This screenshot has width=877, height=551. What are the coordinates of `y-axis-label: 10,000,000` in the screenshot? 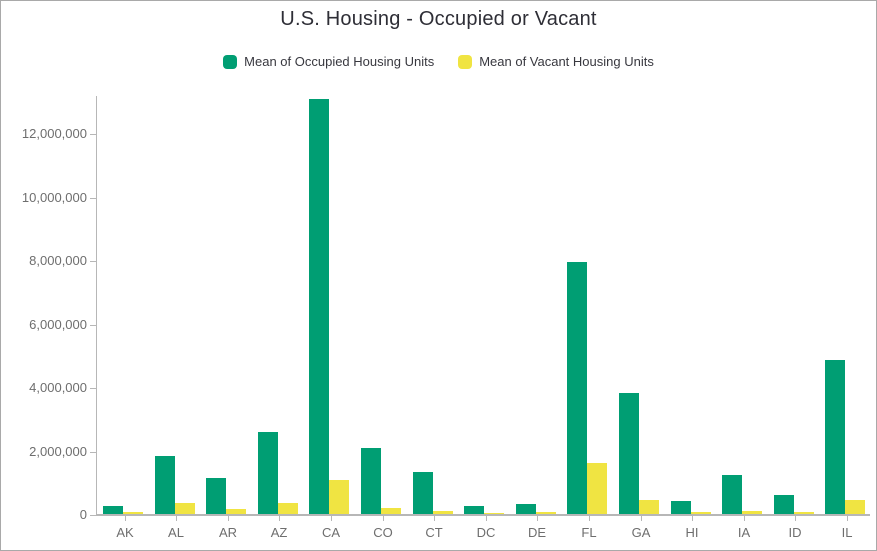 It's located at (54, 197).